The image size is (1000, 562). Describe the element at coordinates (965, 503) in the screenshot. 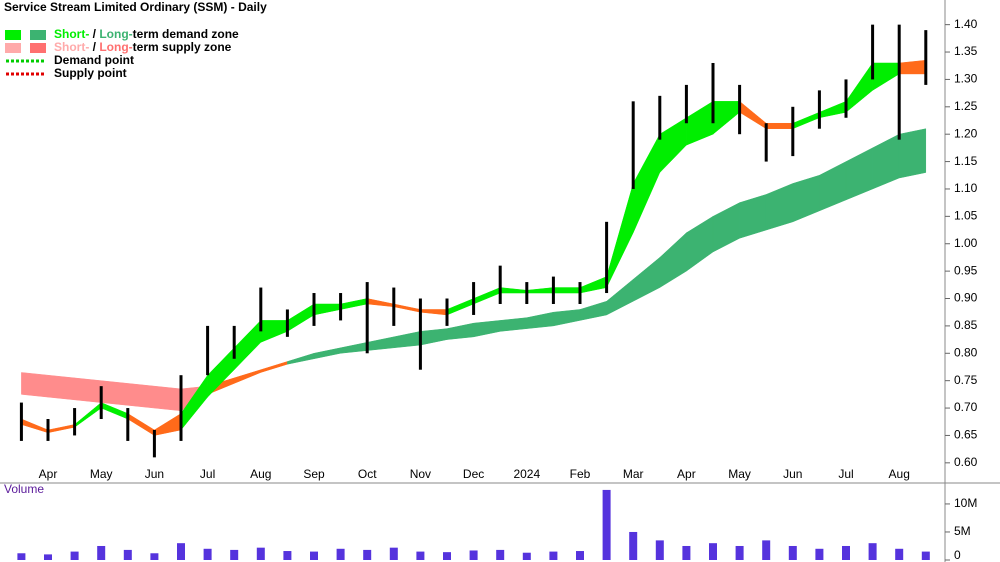

I see `y-tick-label: 10M` at that location.